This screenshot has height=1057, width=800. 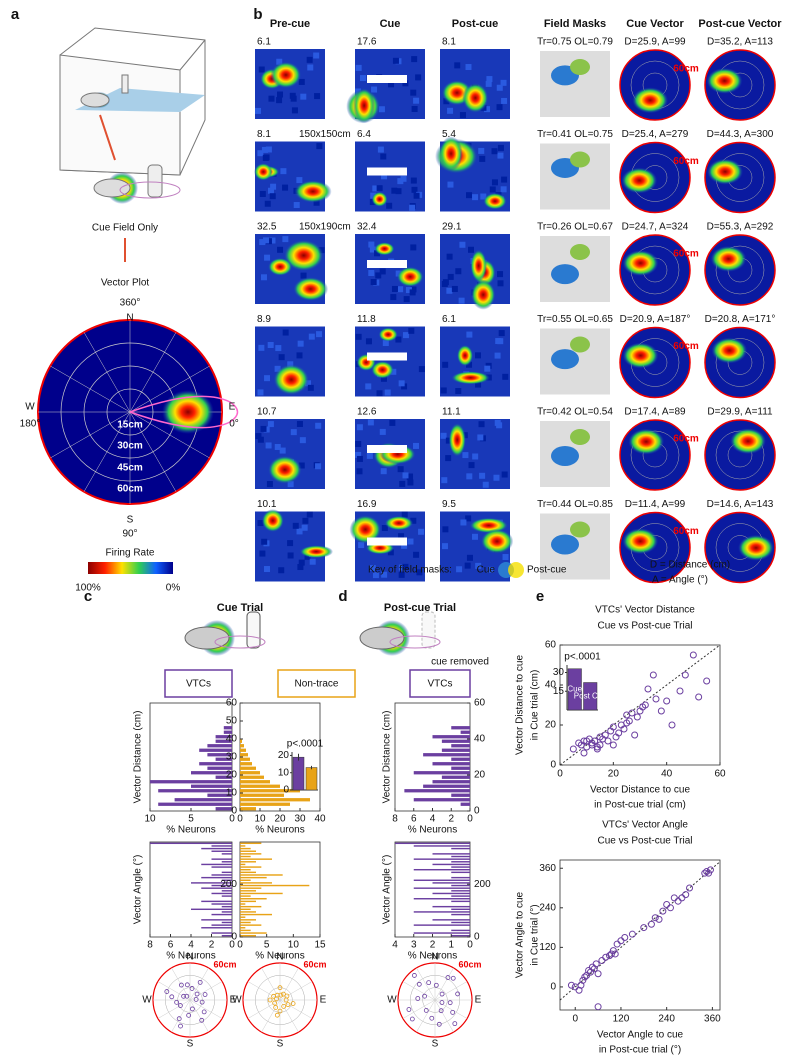 I want to click on x-axis-label: % Neurons, so click(x=279, y=956).